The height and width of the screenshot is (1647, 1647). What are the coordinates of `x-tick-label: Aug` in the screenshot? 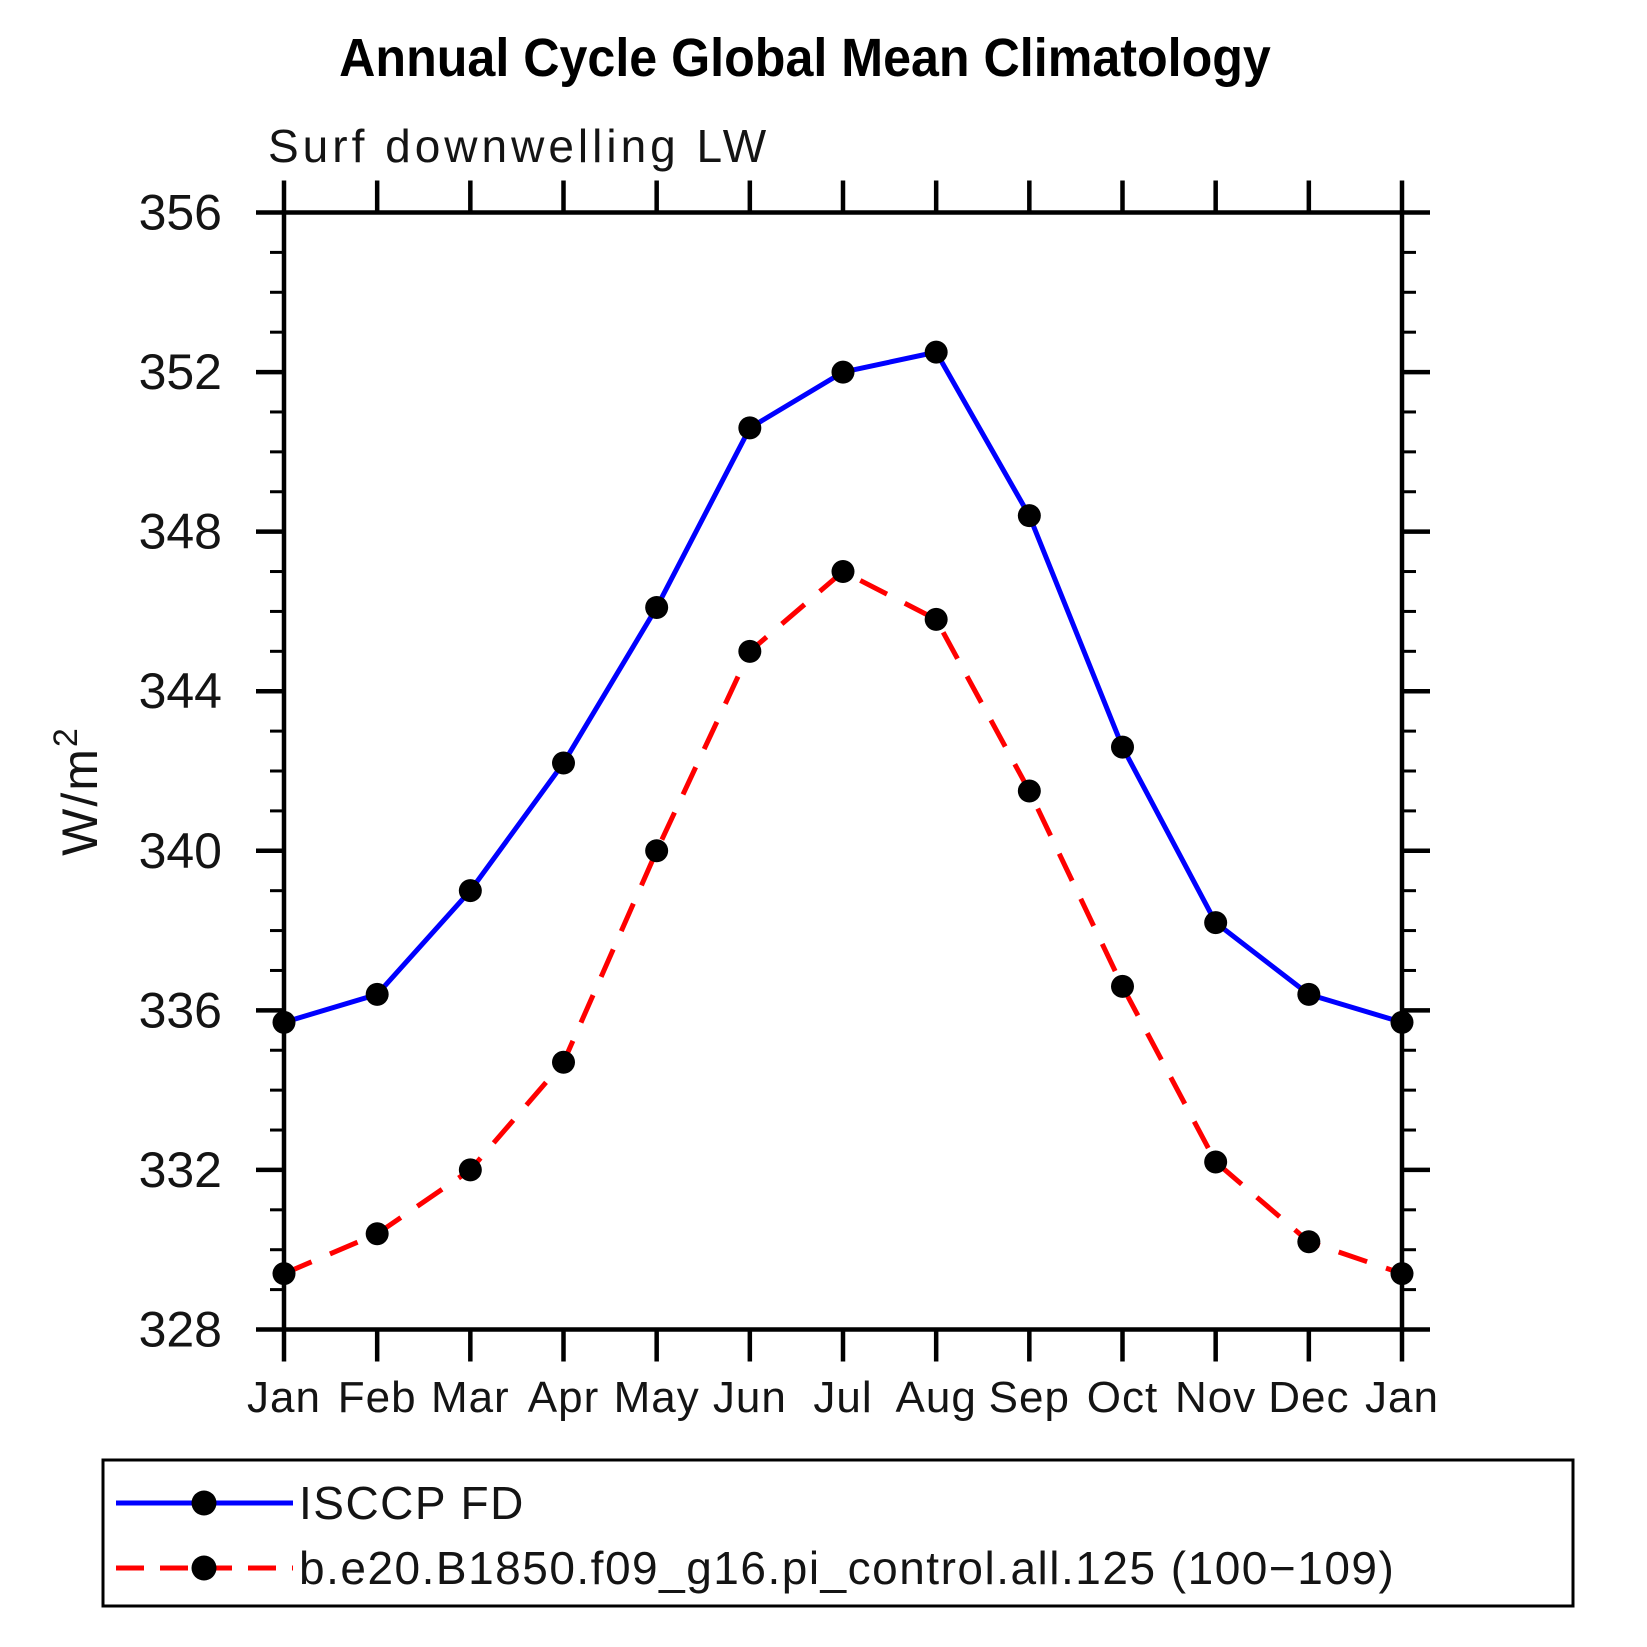 It's located at (936, 1397).